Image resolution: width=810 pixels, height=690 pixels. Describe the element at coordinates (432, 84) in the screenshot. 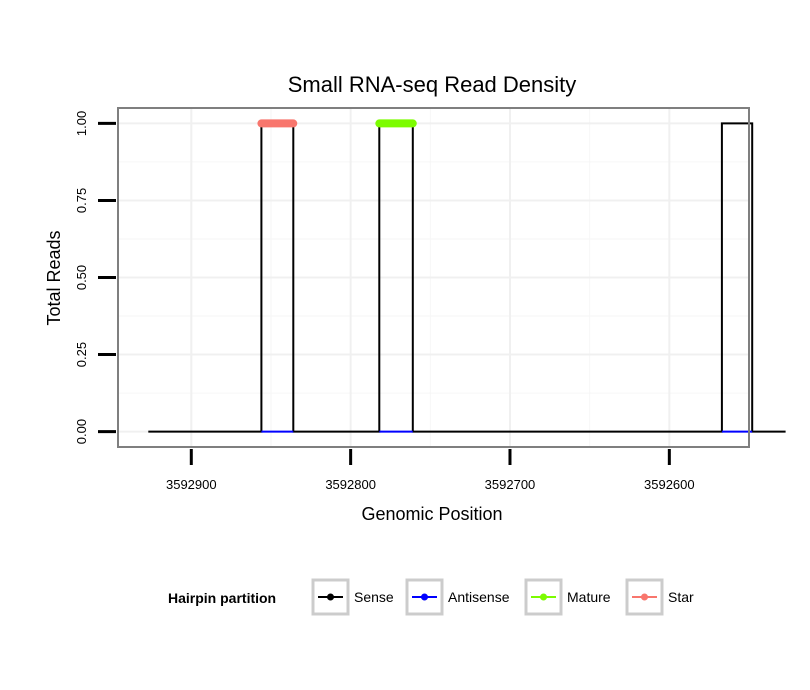

I see `chart-title: Small RNA-seq Read Density` at that location.